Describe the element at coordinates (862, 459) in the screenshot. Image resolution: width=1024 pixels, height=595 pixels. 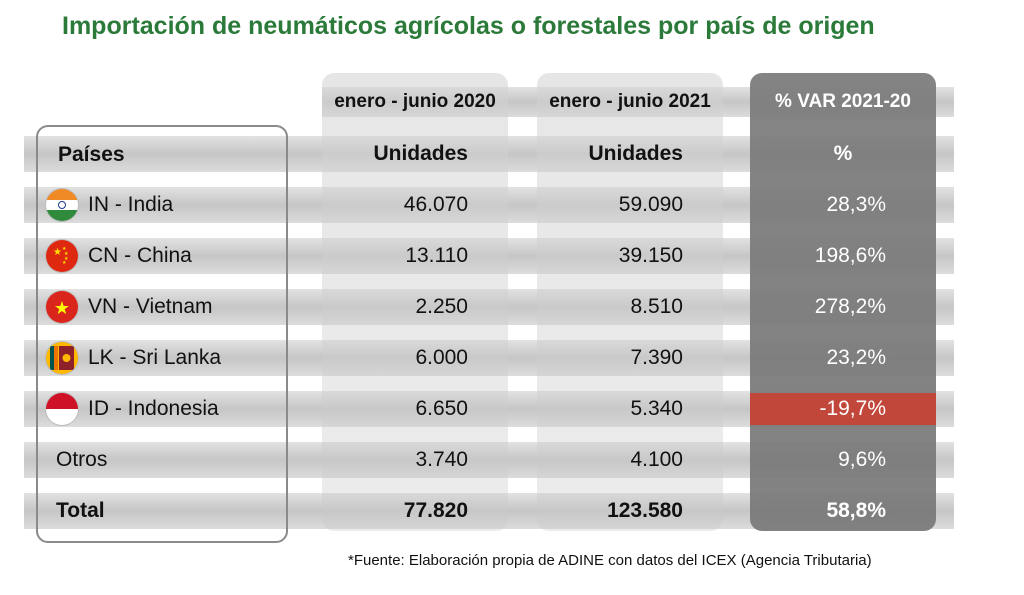
I see `var-cell: 9,6%` at that location.